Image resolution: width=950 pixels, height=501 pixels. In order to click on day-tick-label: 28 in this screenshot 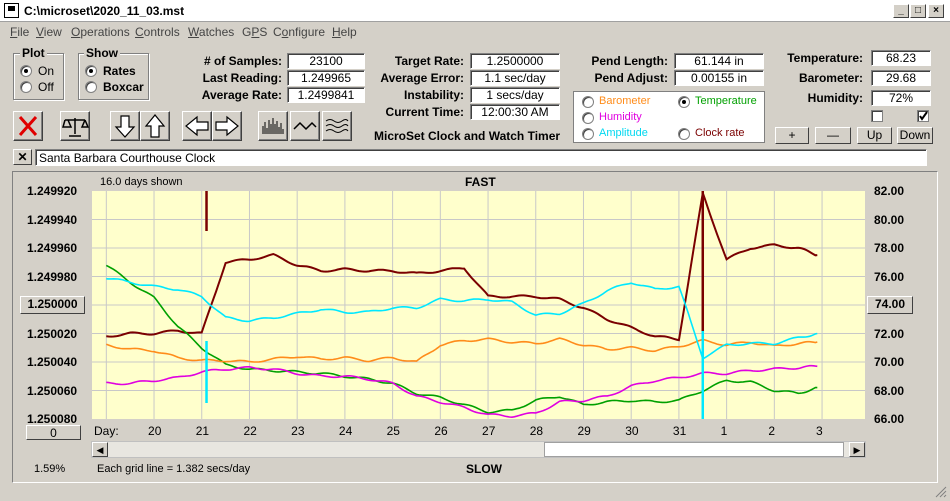, I will do `click(536, 431)`.